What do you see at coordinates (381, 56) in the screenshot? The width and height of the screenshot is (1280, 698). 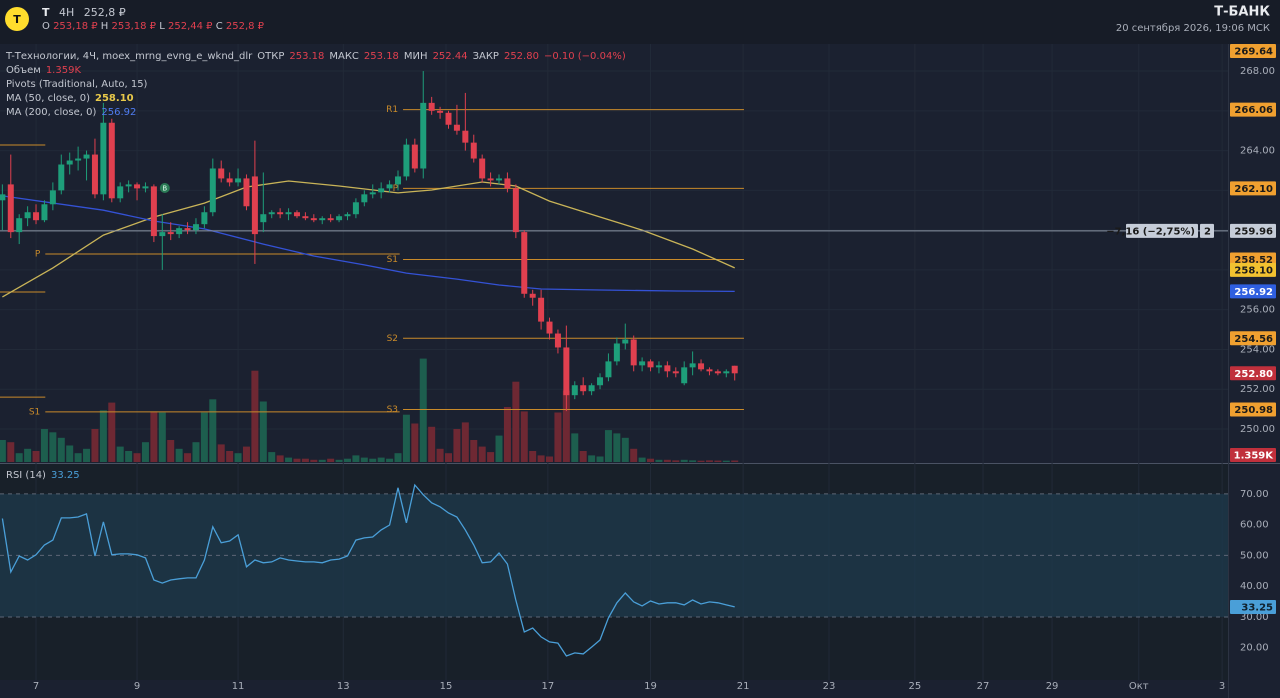 I see `high-value: 253.18` at bounding box center [381, 56].